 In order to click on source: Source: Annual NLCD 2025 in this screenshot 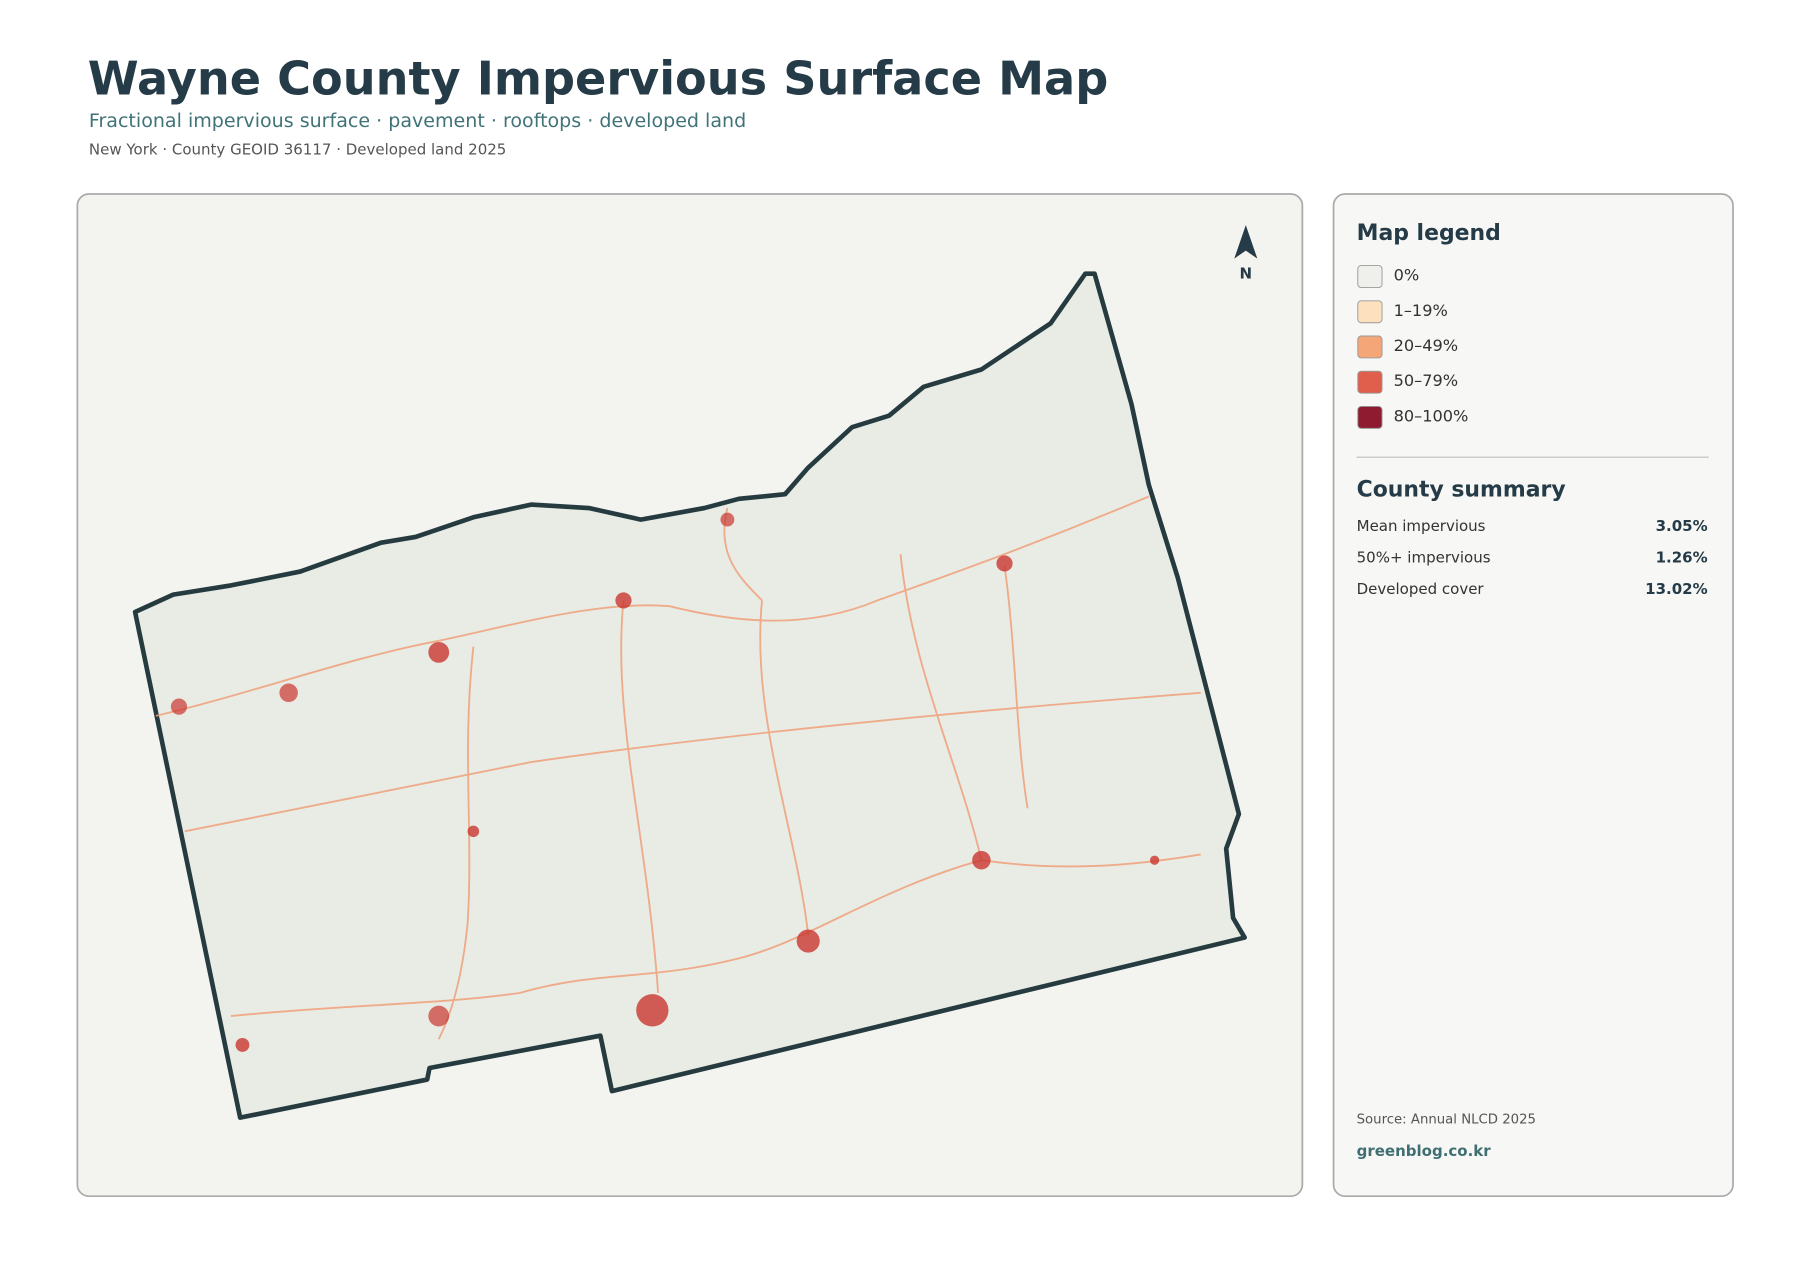, I will do `click(1446, 1119)`.